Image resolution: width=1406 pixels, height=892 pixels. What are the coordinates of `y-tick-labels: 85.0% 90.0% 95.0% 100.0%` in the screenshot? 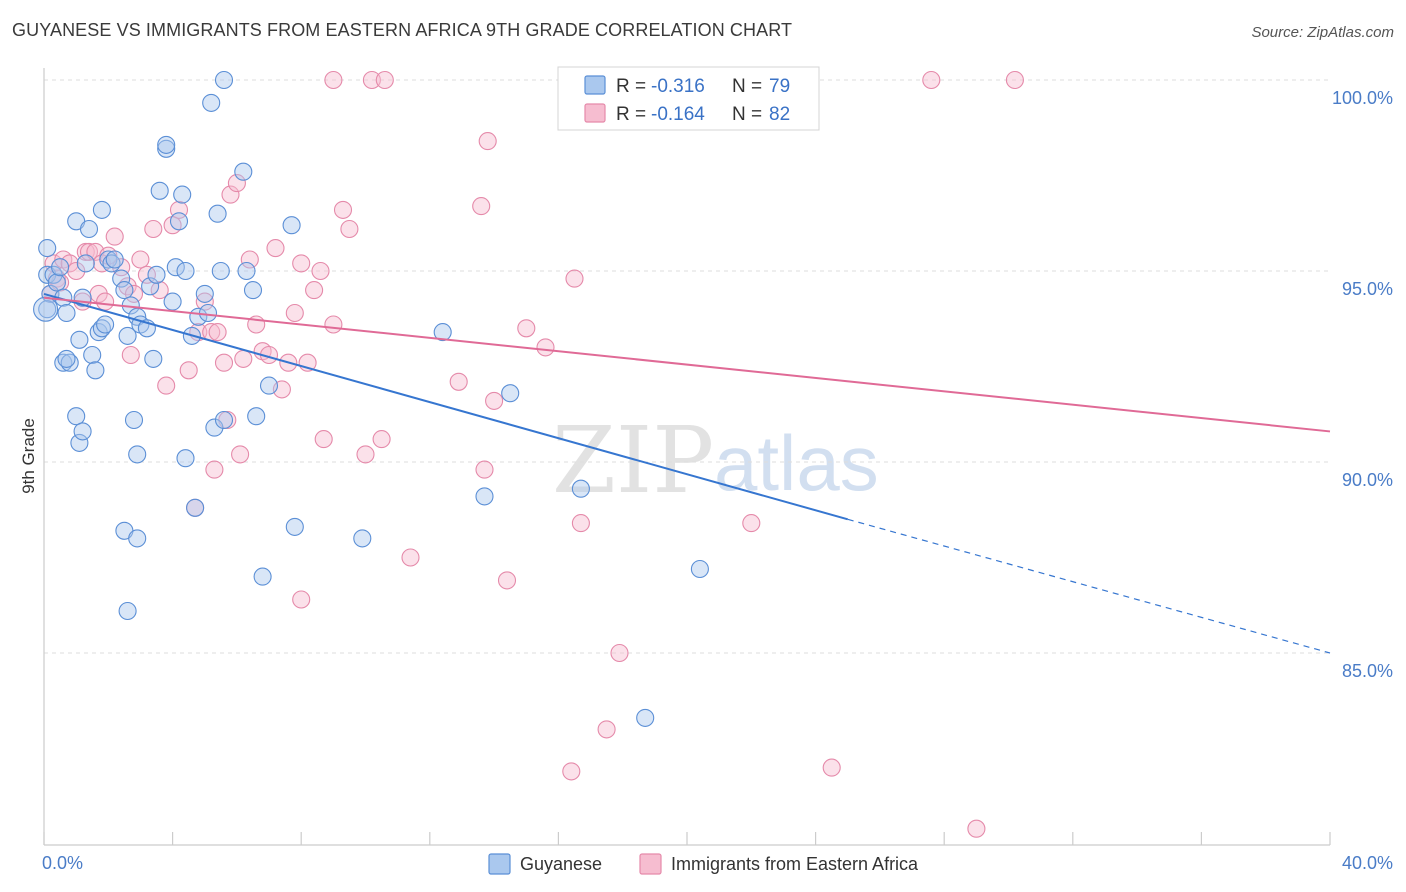 It's located at (1362, 384).